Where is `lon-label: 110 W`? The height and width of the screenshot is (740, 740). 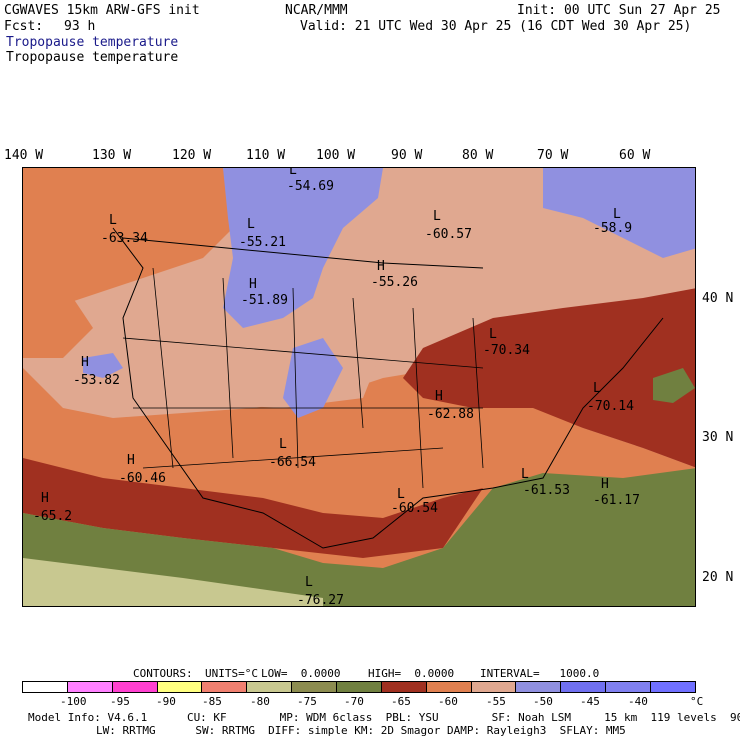
lon-label: 110 W is located at coordinates (266, 155).